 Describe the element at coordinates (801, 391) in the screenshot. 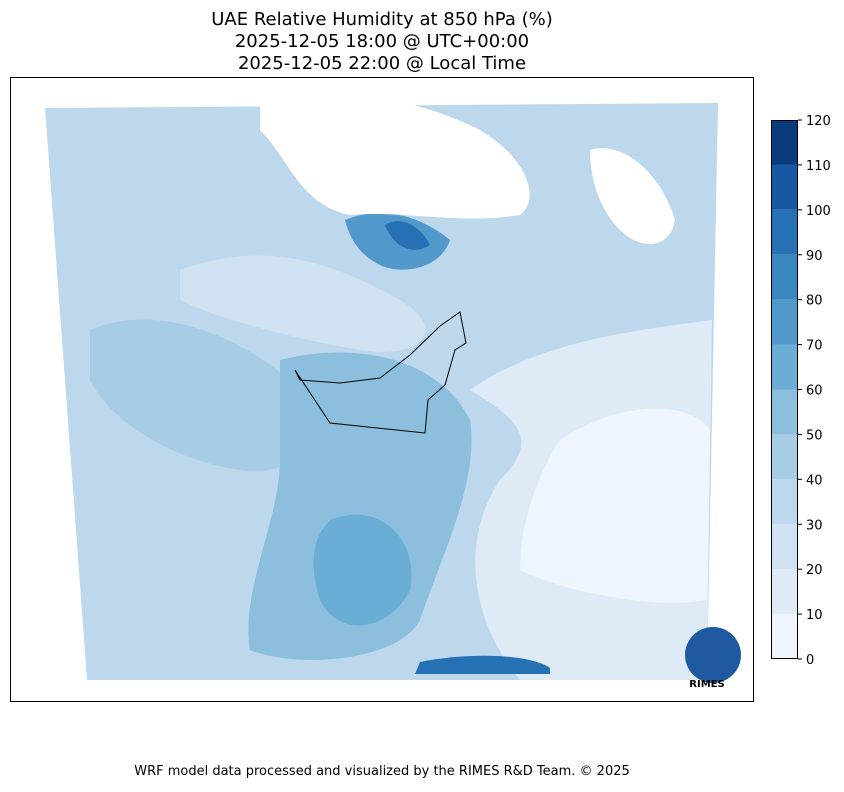

I see `colorbar: 0 10 20 30 40 50 60 70 80 90 100 110 120` at that location.